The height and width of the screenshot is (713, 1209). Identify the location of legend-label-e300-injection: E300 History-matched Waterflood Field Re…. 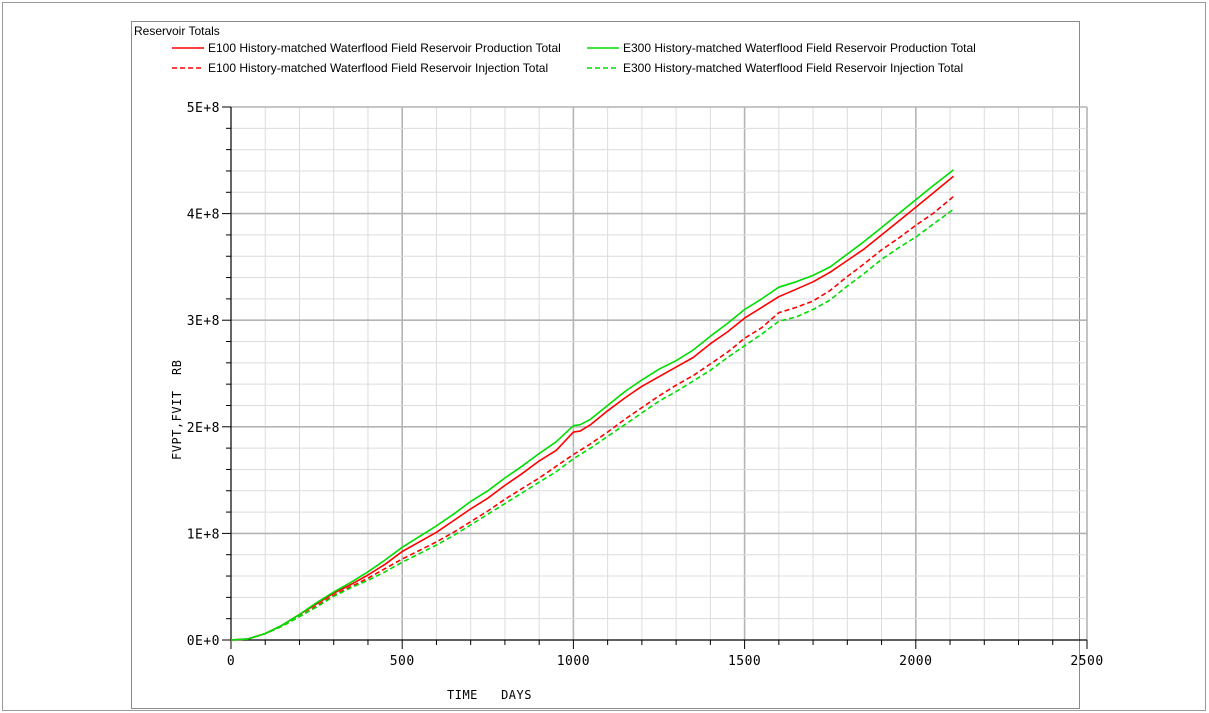
(793, 68).